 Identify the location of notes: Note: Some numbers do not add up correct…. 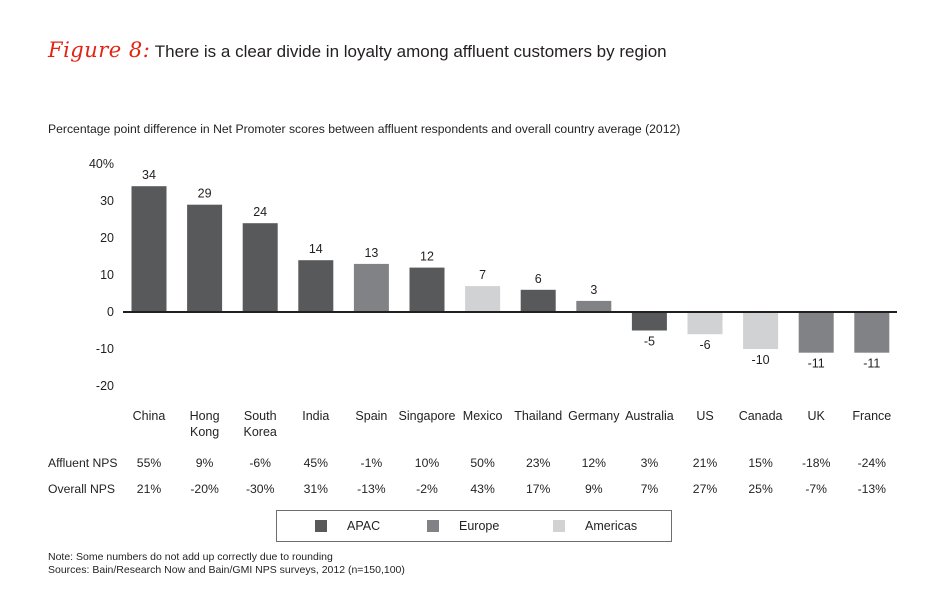
(226, 564).